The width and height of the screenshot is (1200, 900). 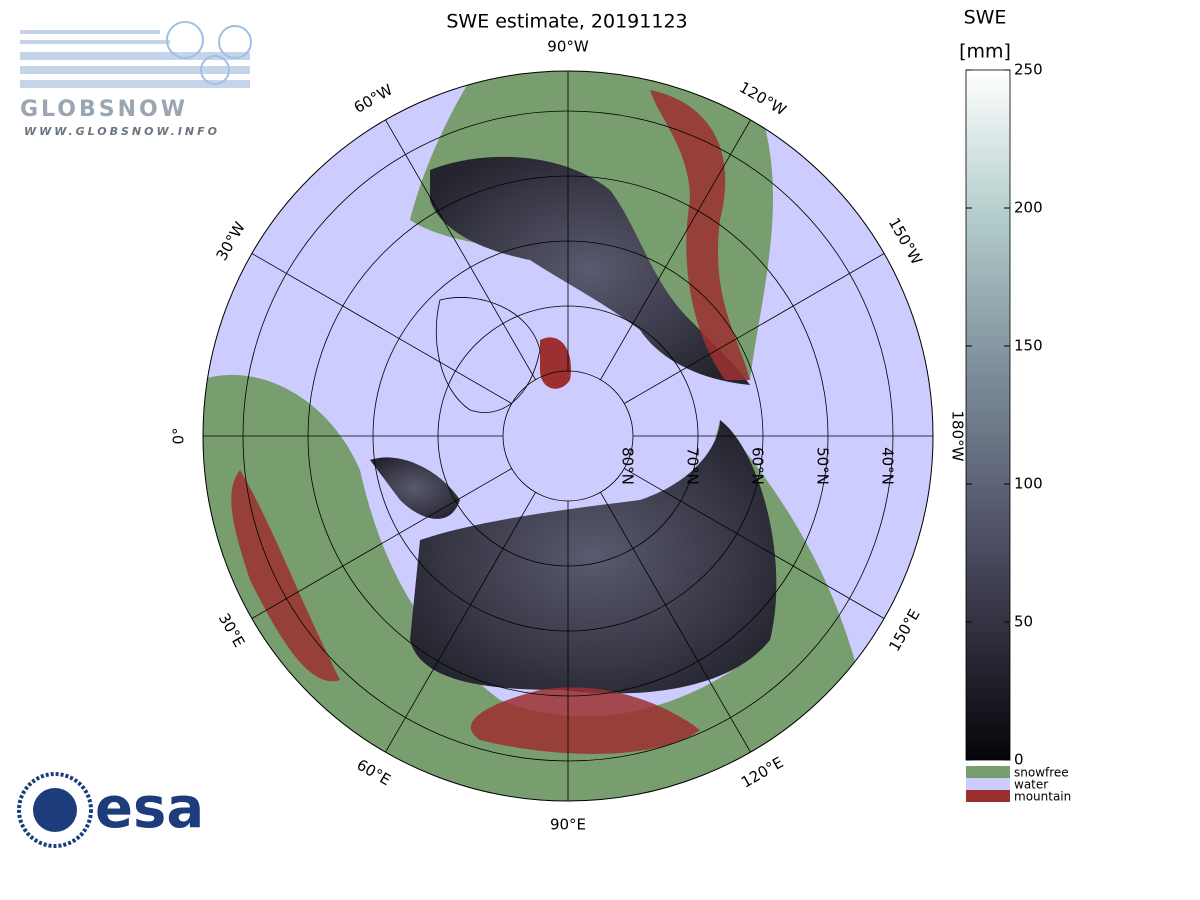 What do you see at coordinates (122, 131) in the screenshot?
I see `globsnow-url: WWW.GLOBSNOW.INFO` at bounding box center [122, 131].